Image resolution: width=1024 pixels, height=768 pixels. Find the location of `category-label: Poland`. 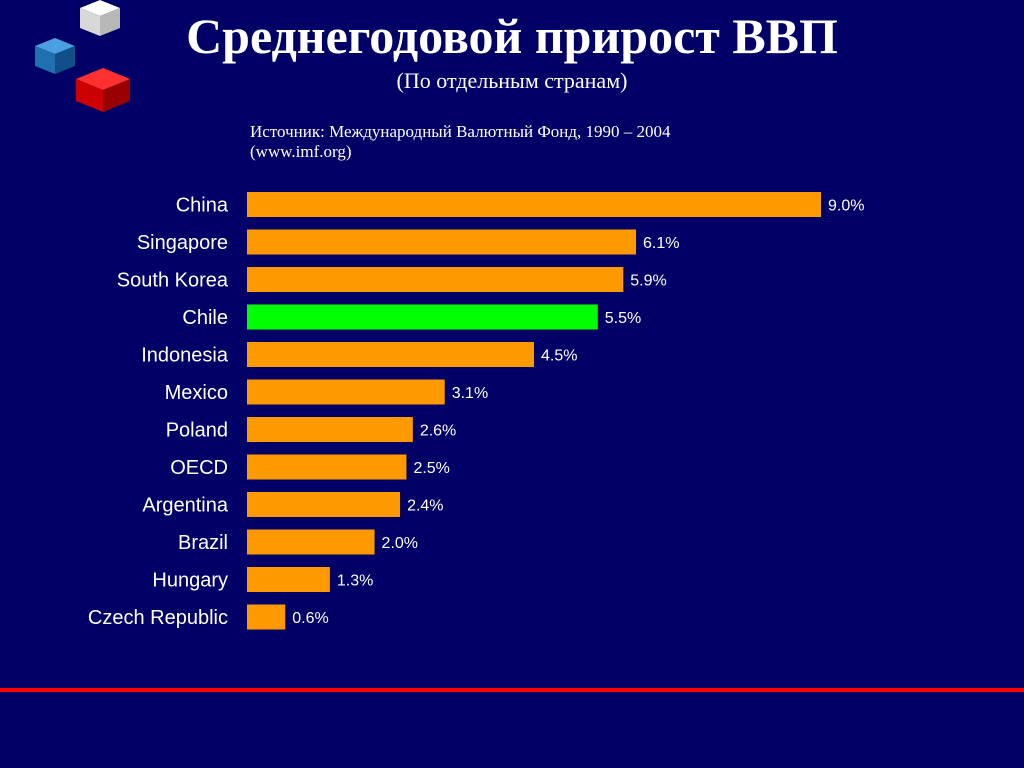

category-label: Poland is located at coordinates (197, 431).